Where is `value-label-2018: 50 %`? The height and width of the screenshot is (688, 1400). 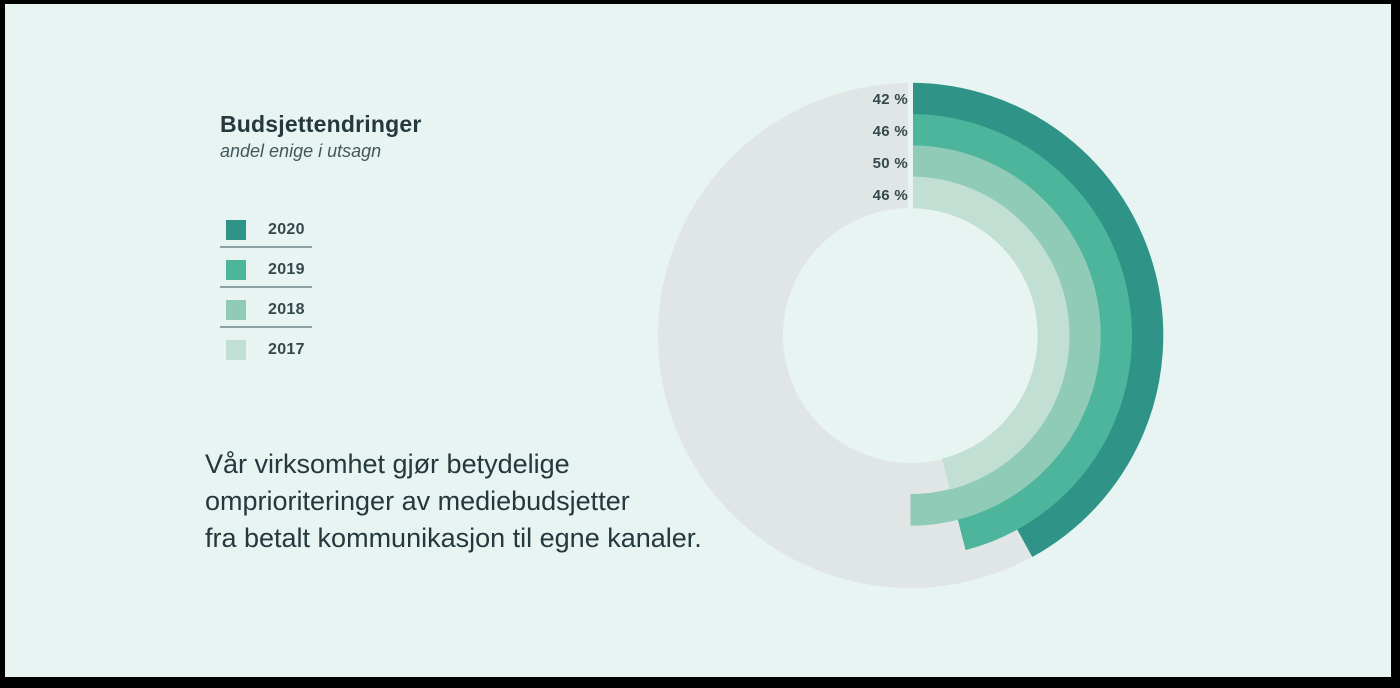
value-label-2018: 50 % is located at coordinates (890, 163).